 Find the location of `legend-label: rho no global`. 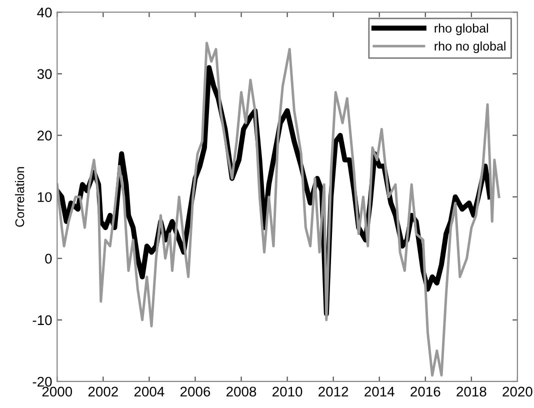

legend-label: rho no global is located at coordinates (470, 47).